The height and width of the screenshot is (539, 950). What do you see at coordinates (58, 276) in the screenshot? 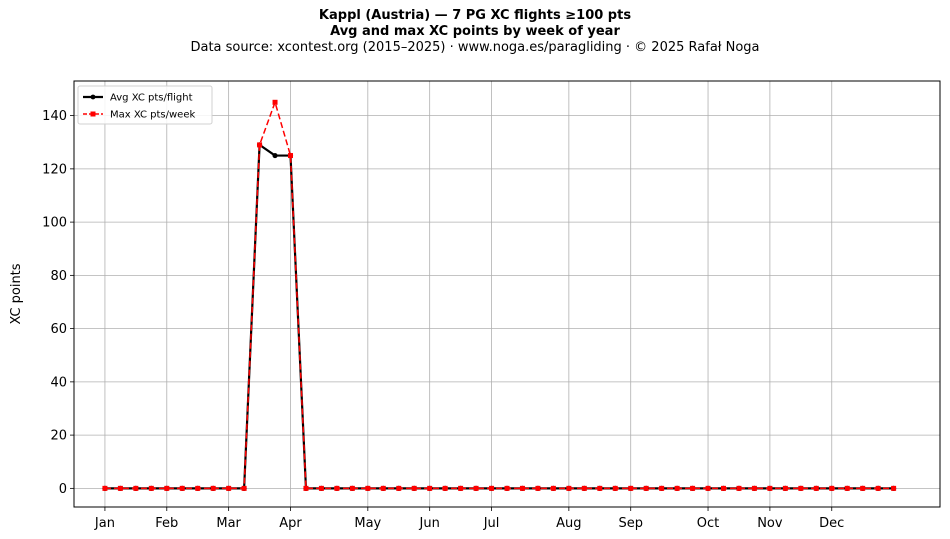
I see `y-tick-label: 80` at bounding box center [58, 276].